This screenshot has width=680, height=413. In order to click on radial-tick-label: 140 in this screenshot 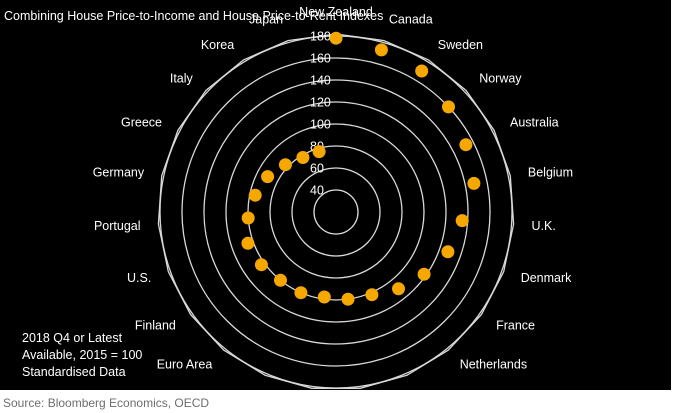, I will do `click(320, 81)`.